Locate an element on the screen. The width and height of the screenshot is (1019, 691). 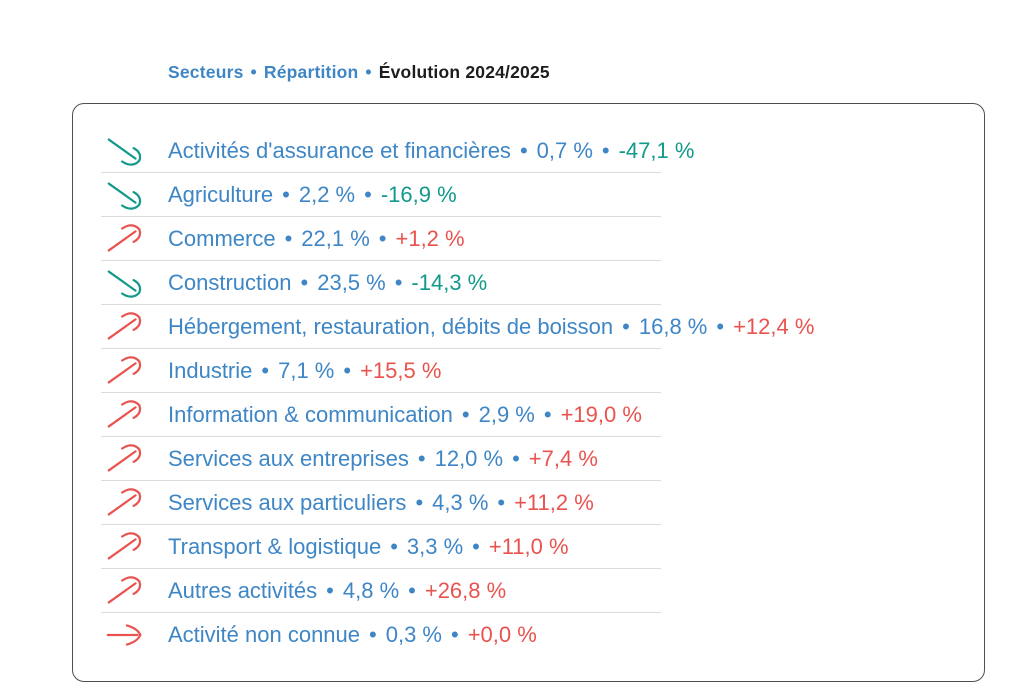
caption-evolution-label: Évolution 2024/2025 is located at coordinates (464, 72).